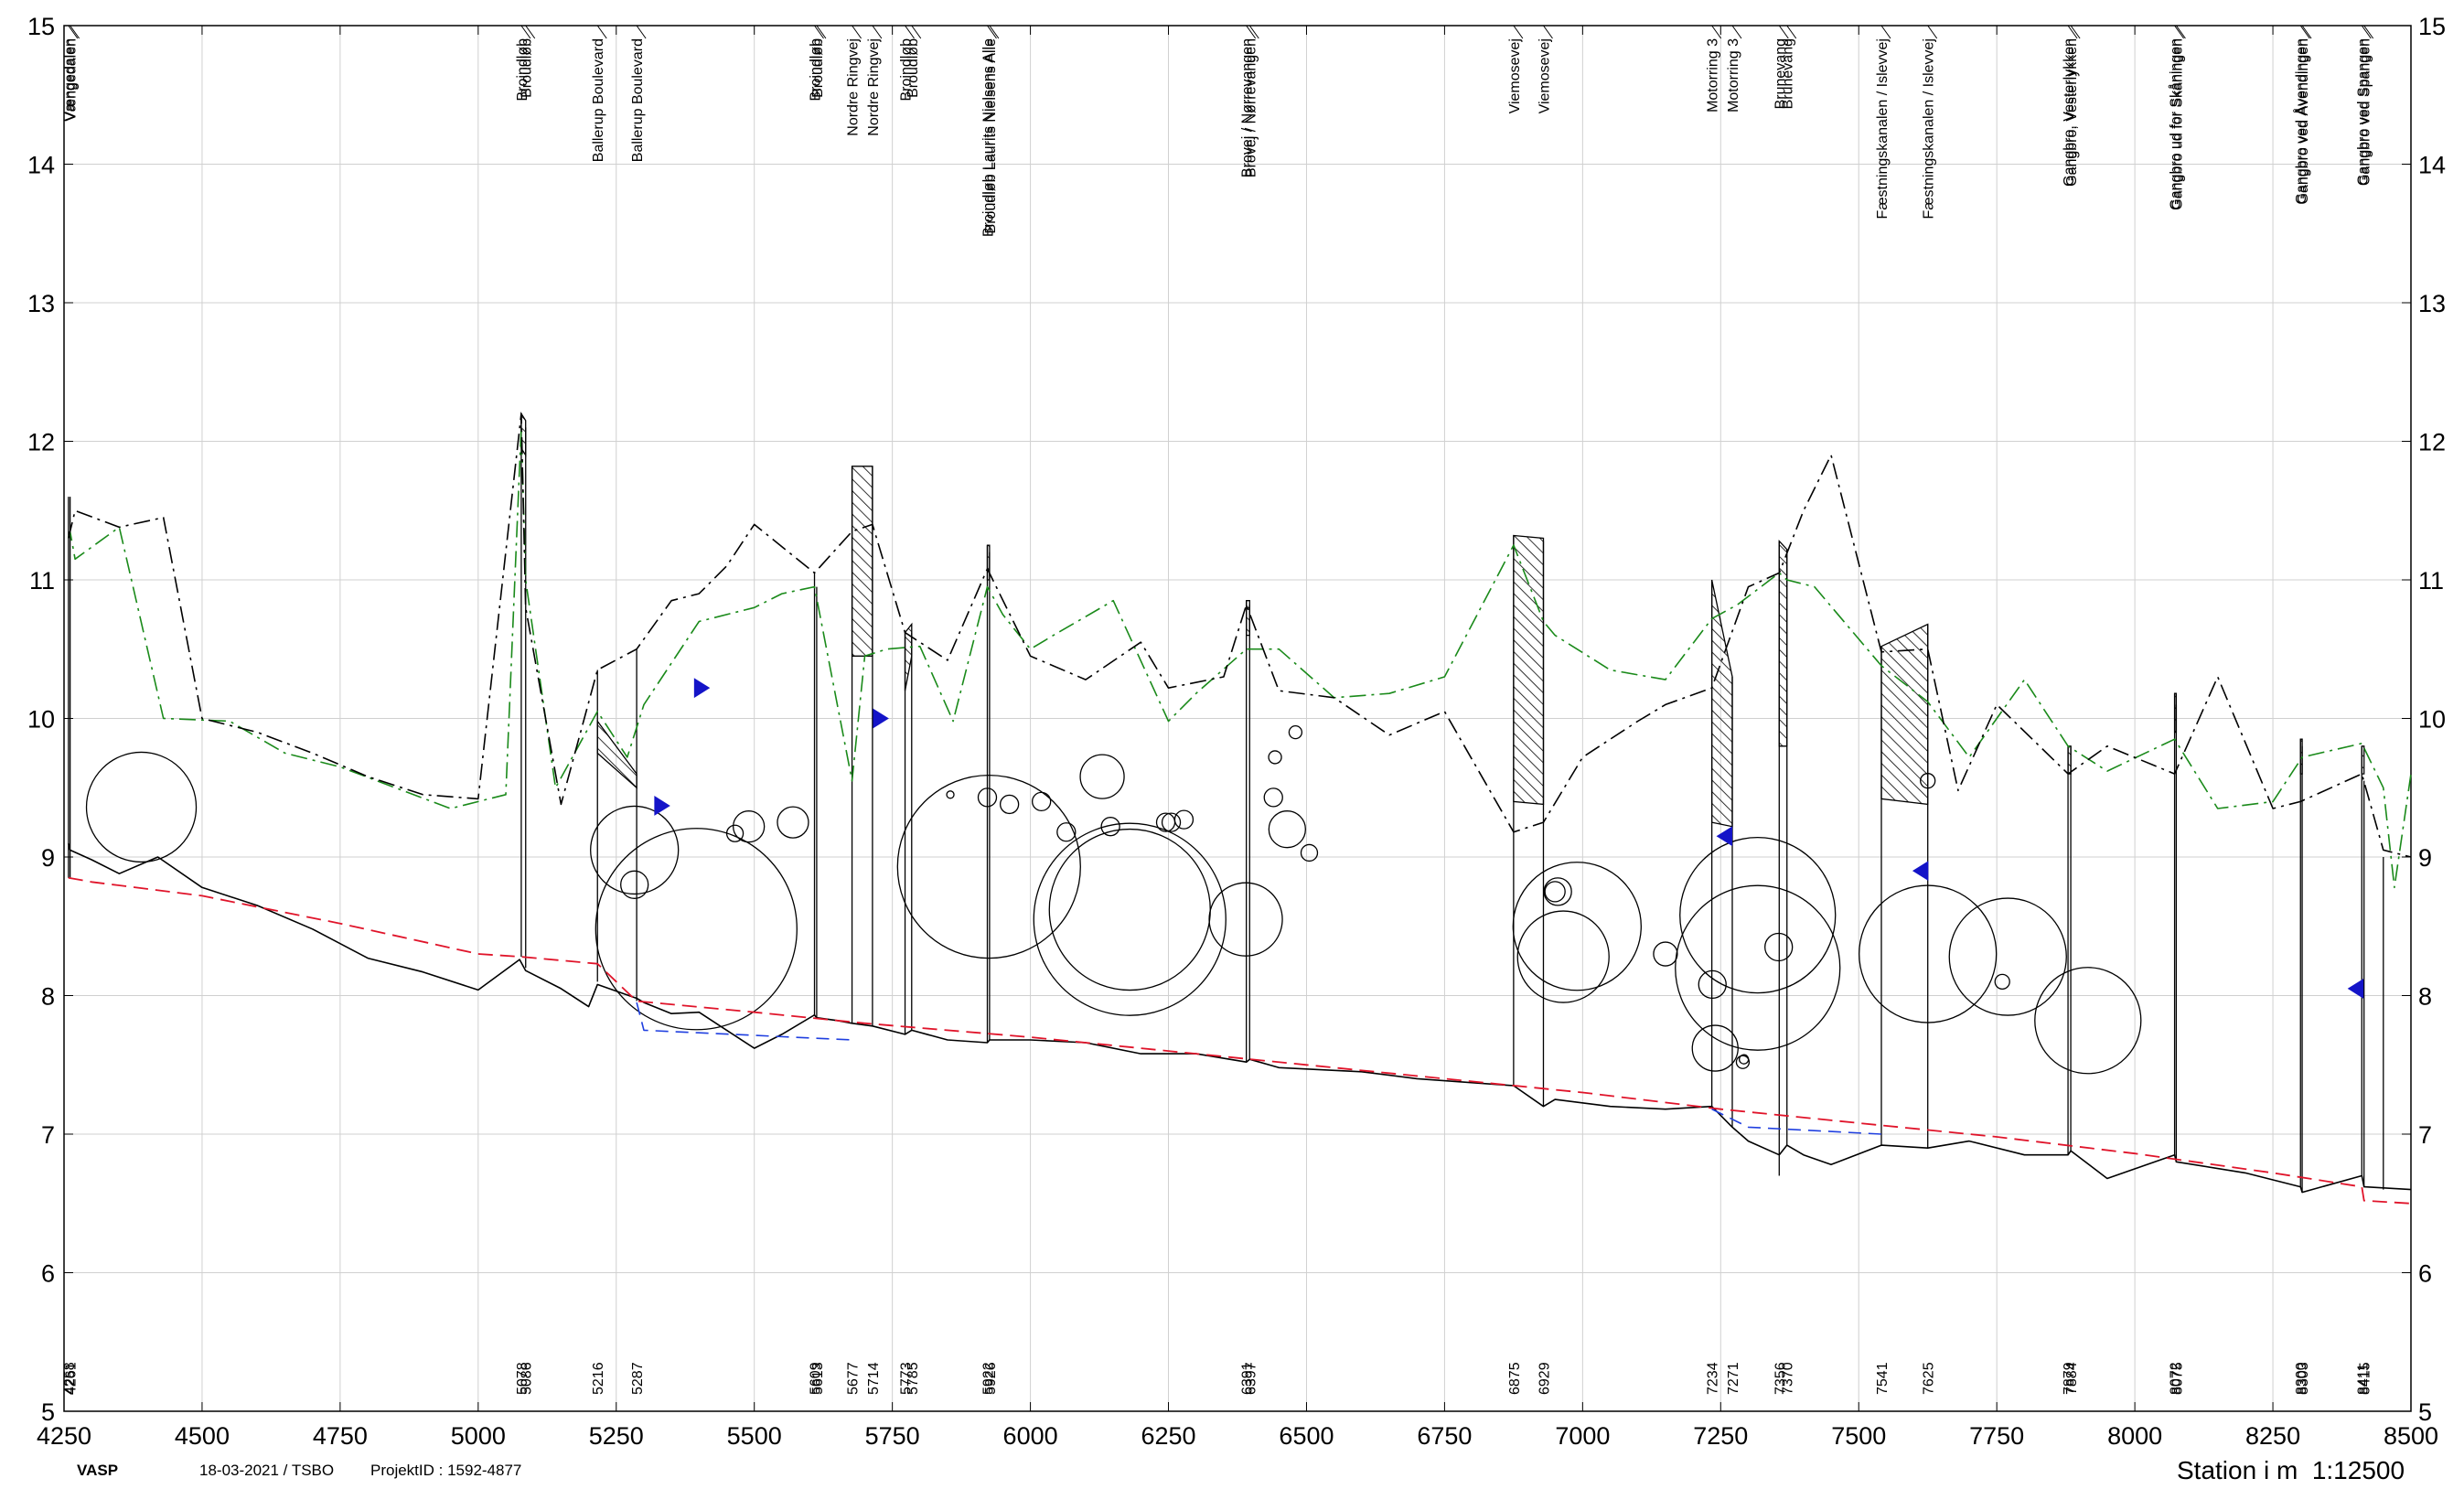  I want to click on y-tick-label-right: 5, so click(2425, 1412).